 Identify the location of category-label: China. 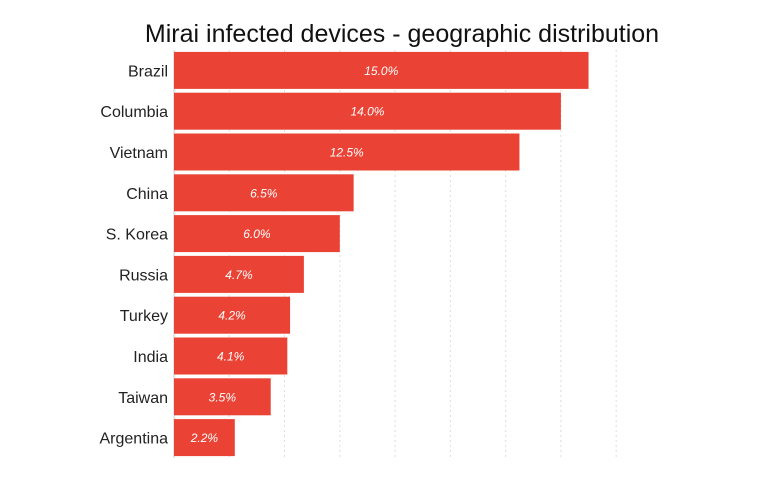
(147, 194).